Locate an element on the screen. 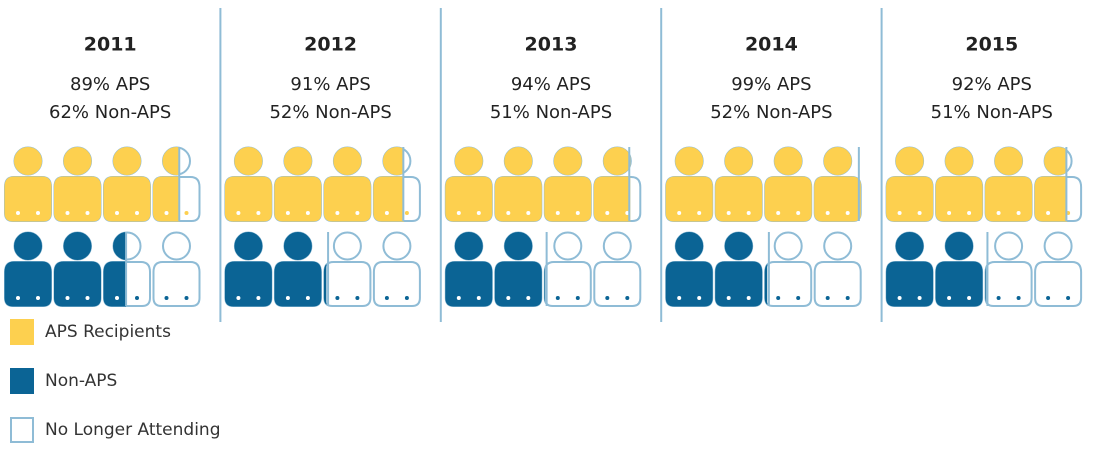 The height and width of the screenshot is (469, 1101). value-label: 52% Non-APS is located at coordinates (330, 112).